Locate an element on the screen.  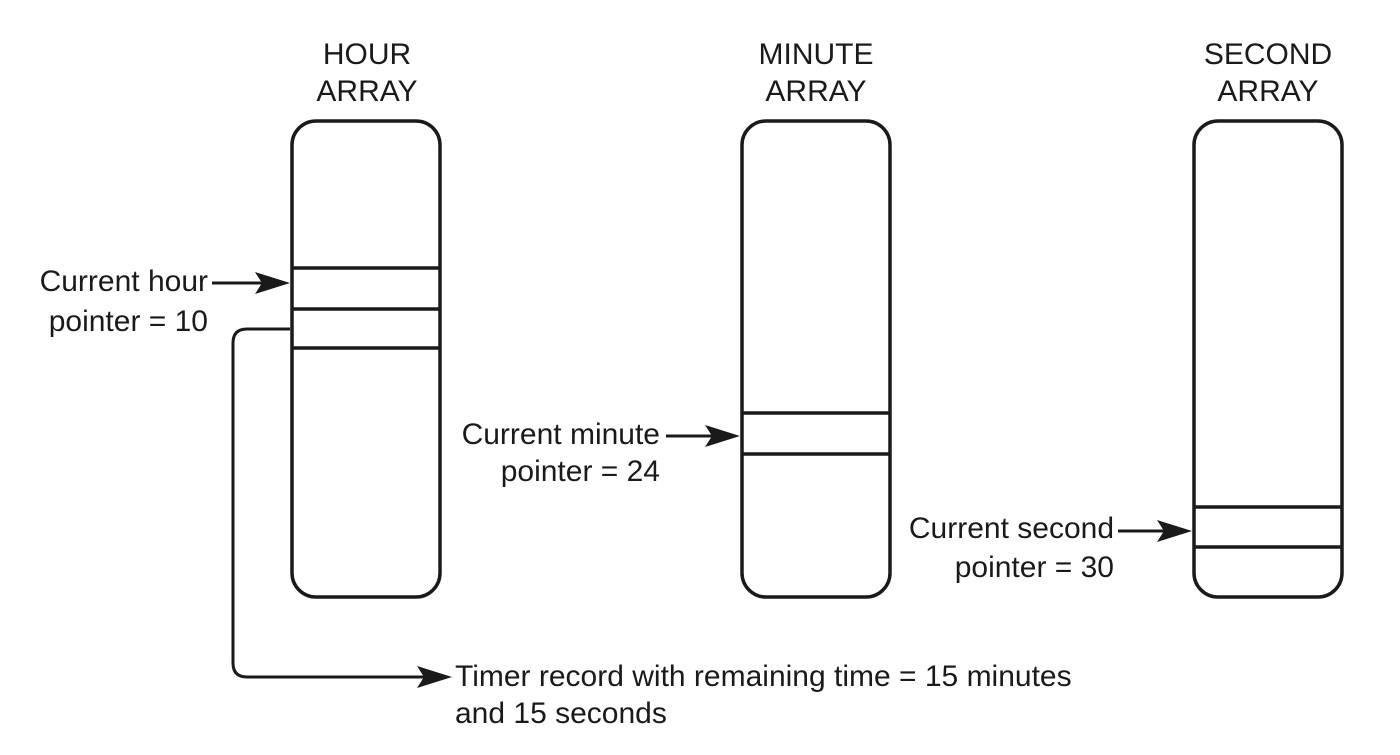
timer-record-connector is located at coordinates (341, 507).